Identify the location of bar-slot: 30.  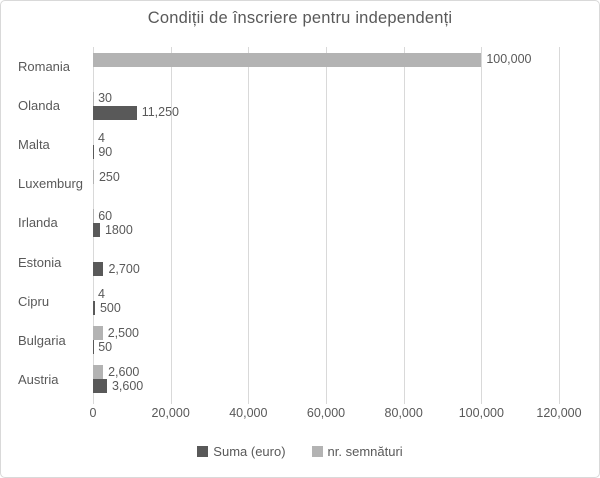
(326, 98).